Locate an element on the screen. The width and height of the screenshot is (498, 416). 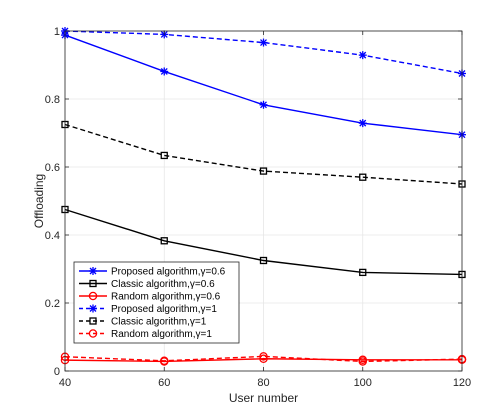
legend-label: Proposed algorithm,γ=1 is located at coordinates (164, 309).